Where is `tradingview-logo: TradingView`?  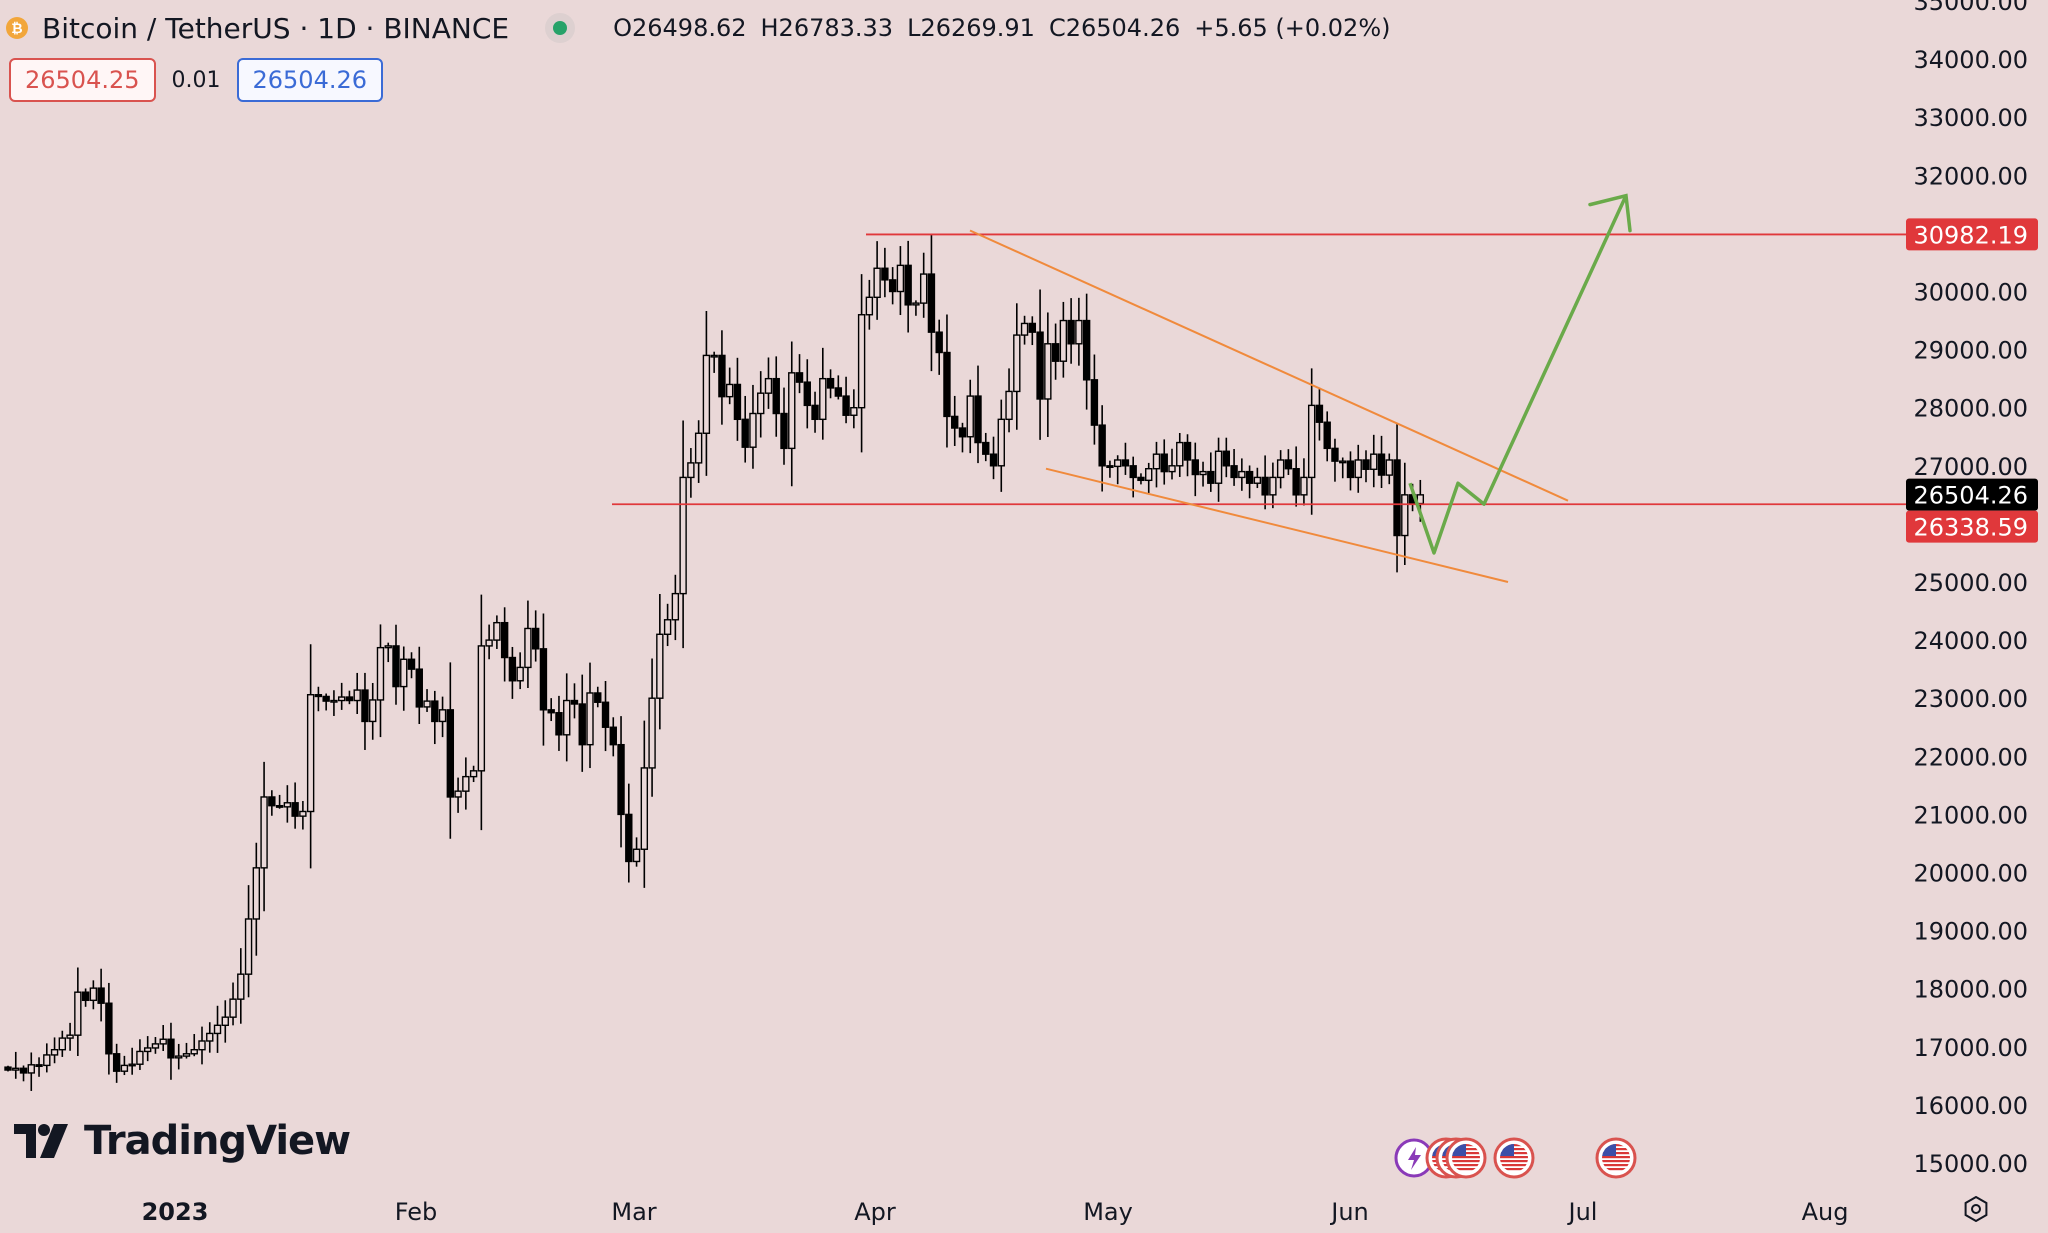 tradingview-logo: TradingView is located at coordinates (182, 1141).